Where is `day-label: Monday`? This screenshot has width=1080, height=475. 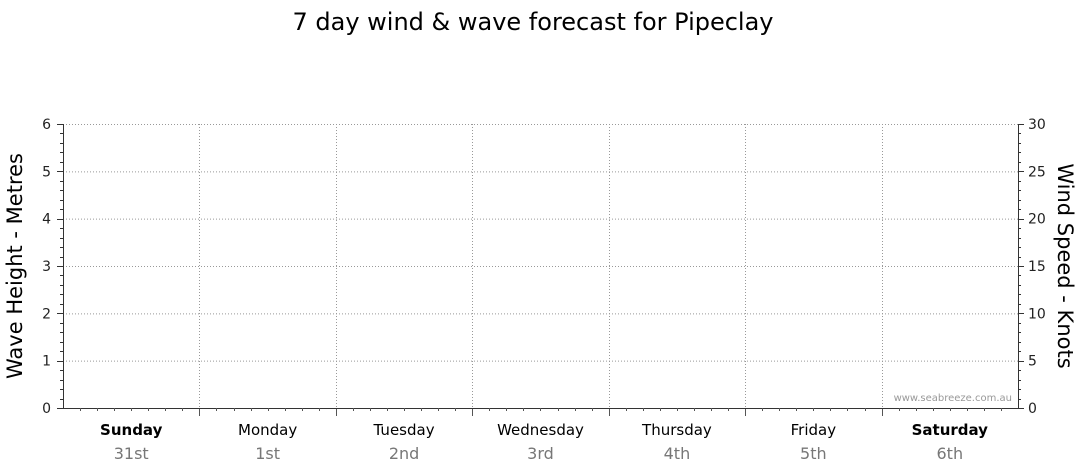
day-label: Monday is located at coordinates (267, 430).